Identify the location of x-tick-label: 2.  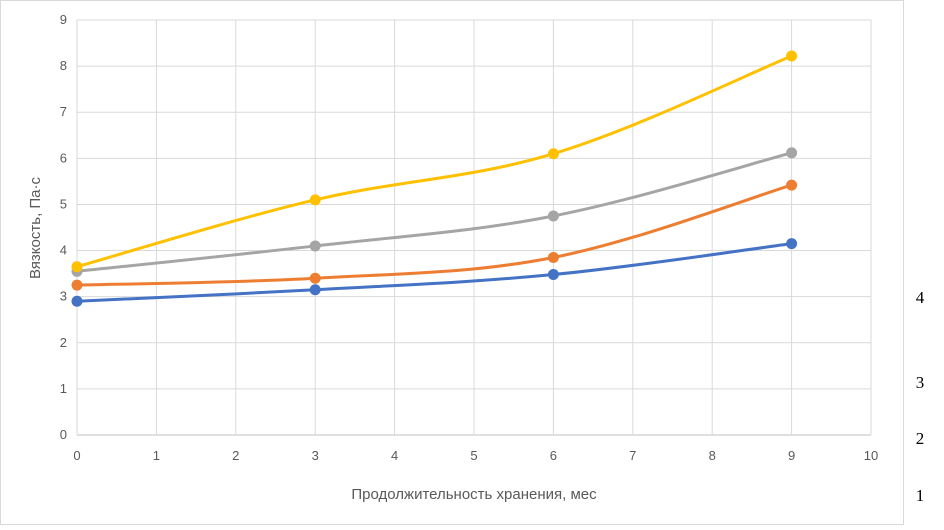
(235, 455).